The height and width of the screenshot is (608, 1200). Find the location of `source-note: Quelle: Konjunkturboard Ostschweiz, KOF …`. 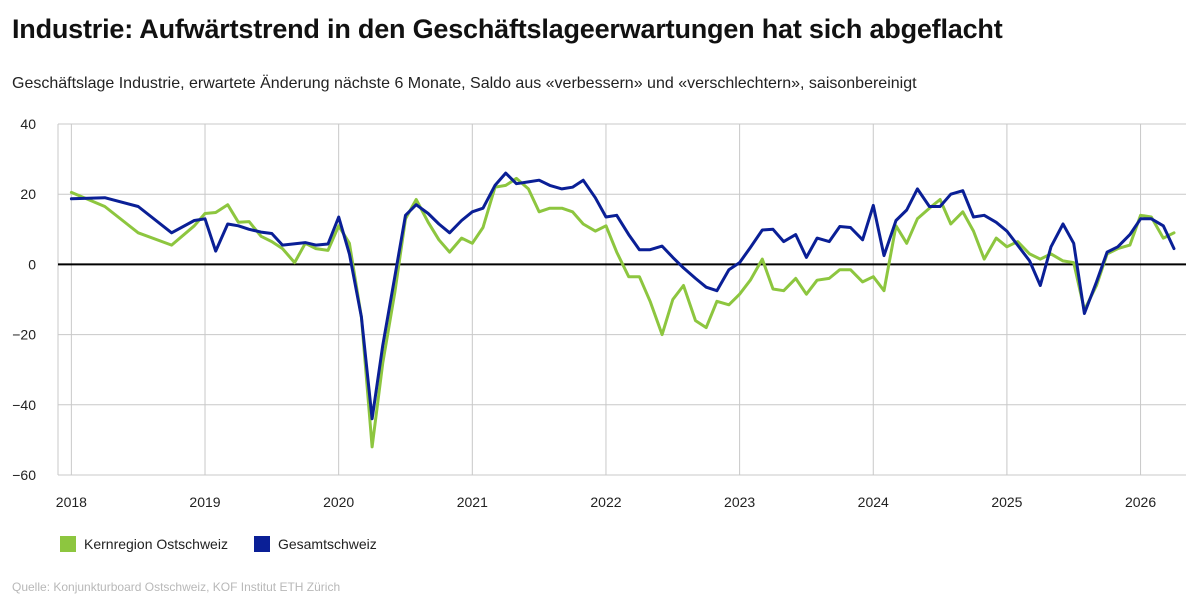

source-note: Quelle: Konjunkturboard Ostschweiz, KOF … is located at coordinates (176, 587).